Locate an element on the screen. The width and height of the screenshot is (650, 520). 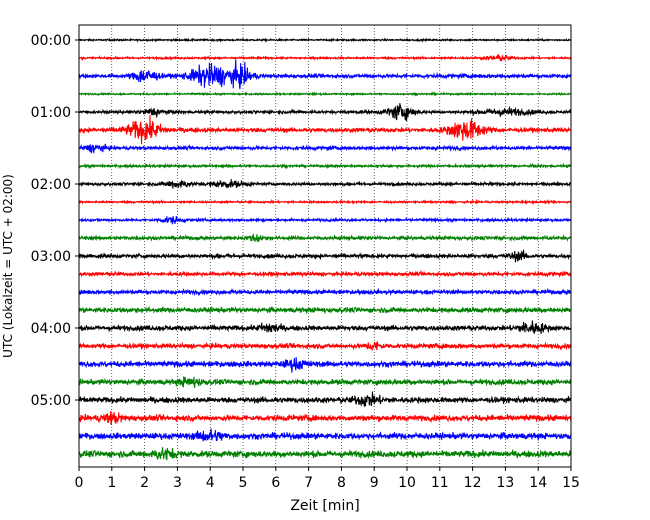
y-tick-label: 02:00 is located at coordinates (51, 185).